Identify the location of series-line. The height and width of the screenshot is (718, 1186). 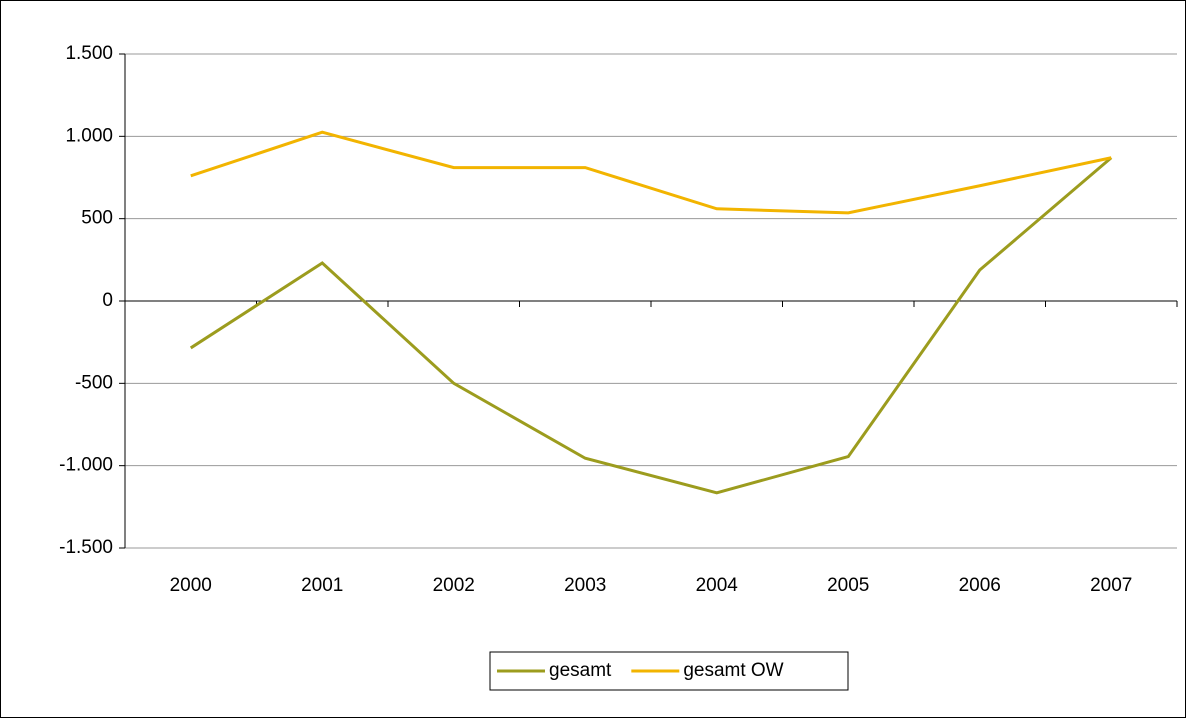
(651, 172).